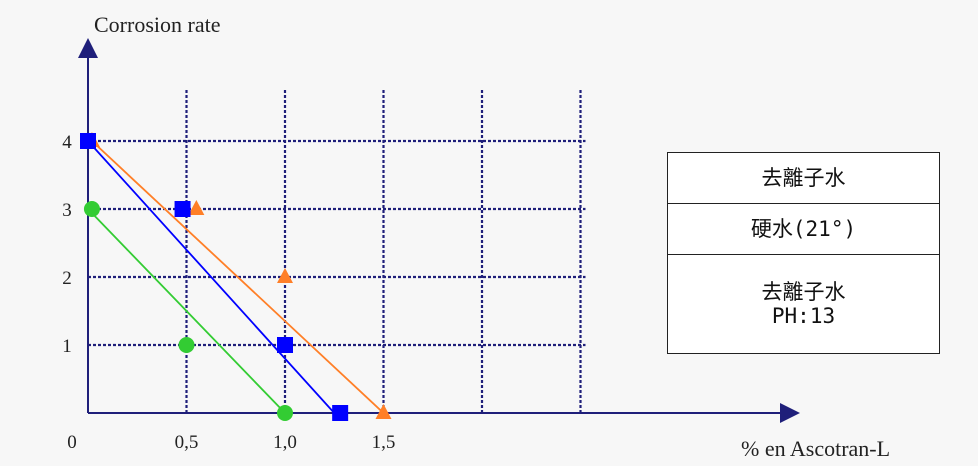  I want to click on legend-table: 去離子水 硬水(21°) 去離子水 PH:13, so click(803, 253).